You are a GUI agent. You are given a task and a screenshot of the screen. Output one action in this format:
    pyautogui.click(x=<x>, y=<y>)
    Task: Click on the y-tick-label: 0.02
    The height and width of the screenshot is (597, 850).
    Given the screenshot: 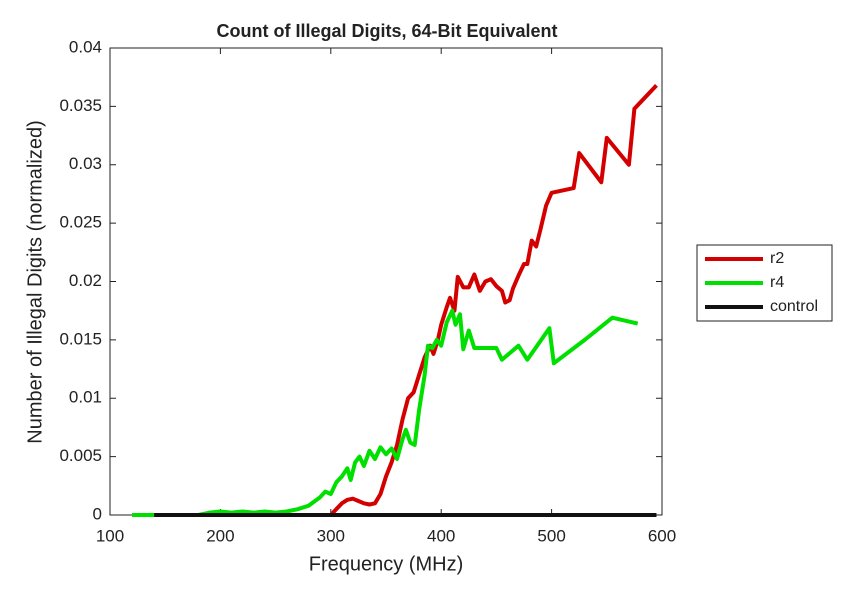 What is the action you would take?
    pyautogui.click(x=85, y=280)
    